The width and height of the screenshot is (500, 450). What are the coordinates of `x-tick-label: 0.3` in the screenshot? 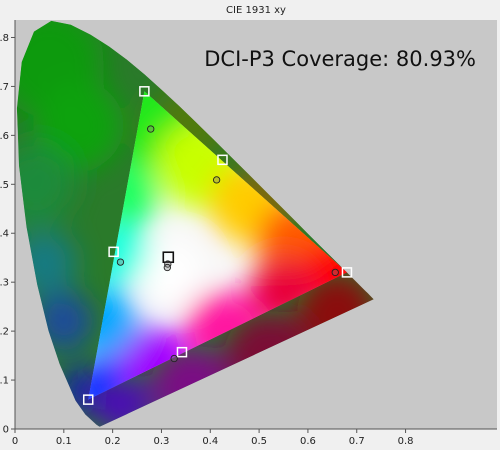 It's located at (162, 441).